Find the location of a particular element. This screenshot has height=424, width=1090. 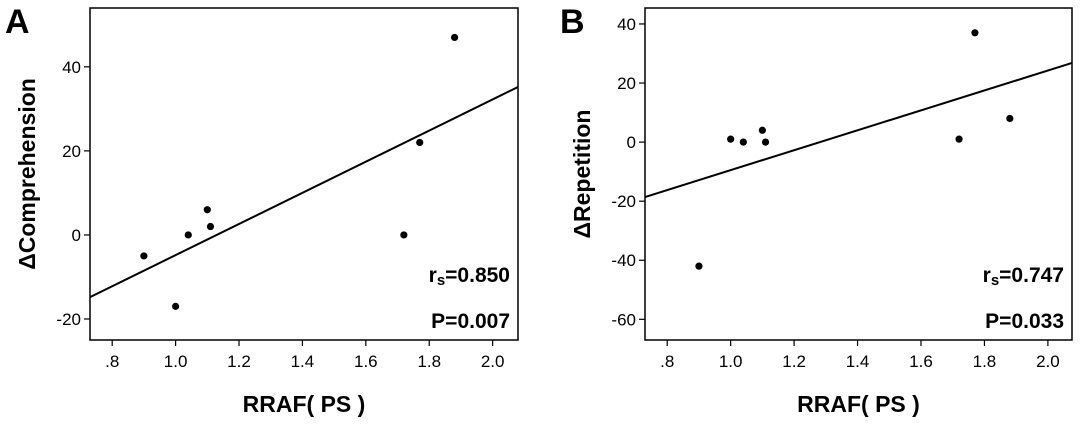

y-tick-label: -60 is located at coordinates (623, 319).